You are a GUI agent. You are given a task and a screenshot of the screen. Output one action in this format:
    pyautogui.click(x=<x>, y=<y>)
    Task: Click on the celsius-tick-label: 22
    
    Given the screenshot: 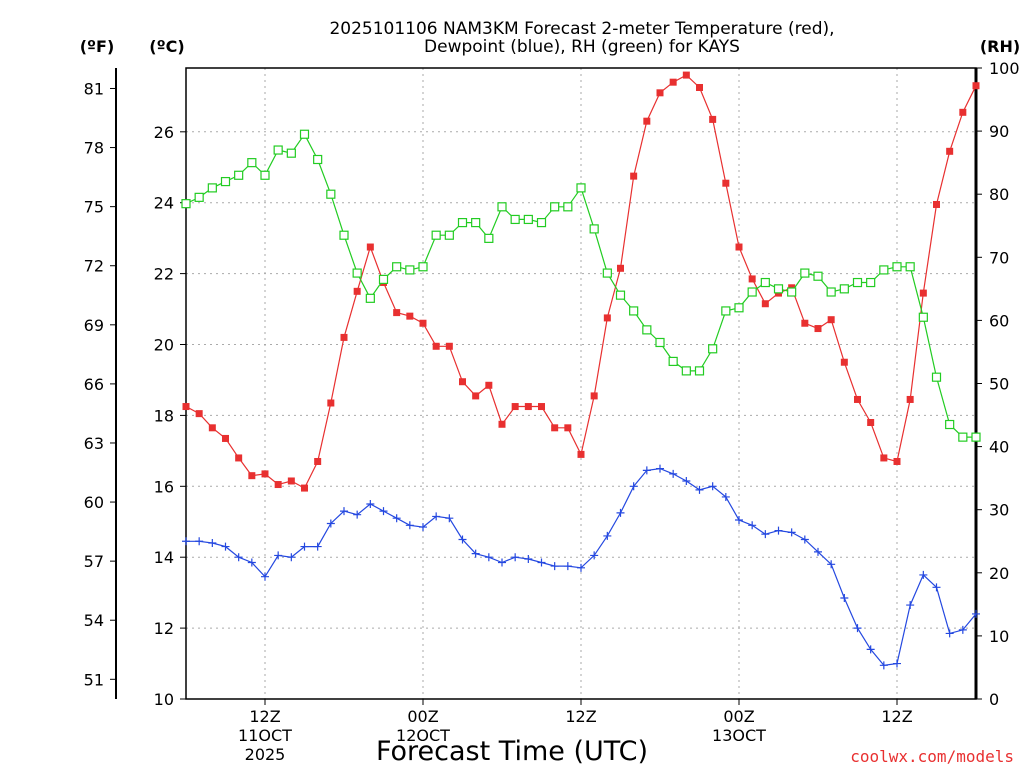 What is the action you would take?
    pyautogui.click(x=164, y=274)
    